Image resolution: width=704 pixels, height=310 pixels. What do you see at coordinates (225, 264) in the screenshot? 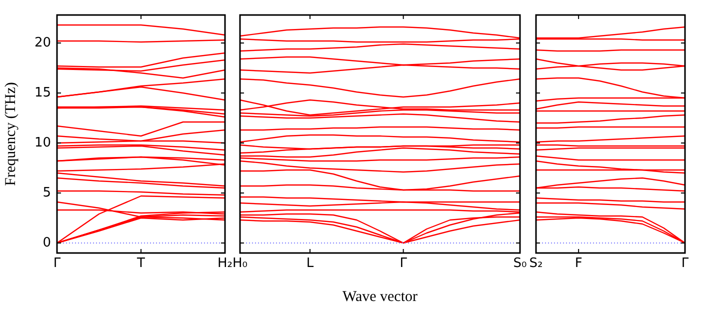
I see `x-tick-label: H₂` at bounding box center [225, 264].